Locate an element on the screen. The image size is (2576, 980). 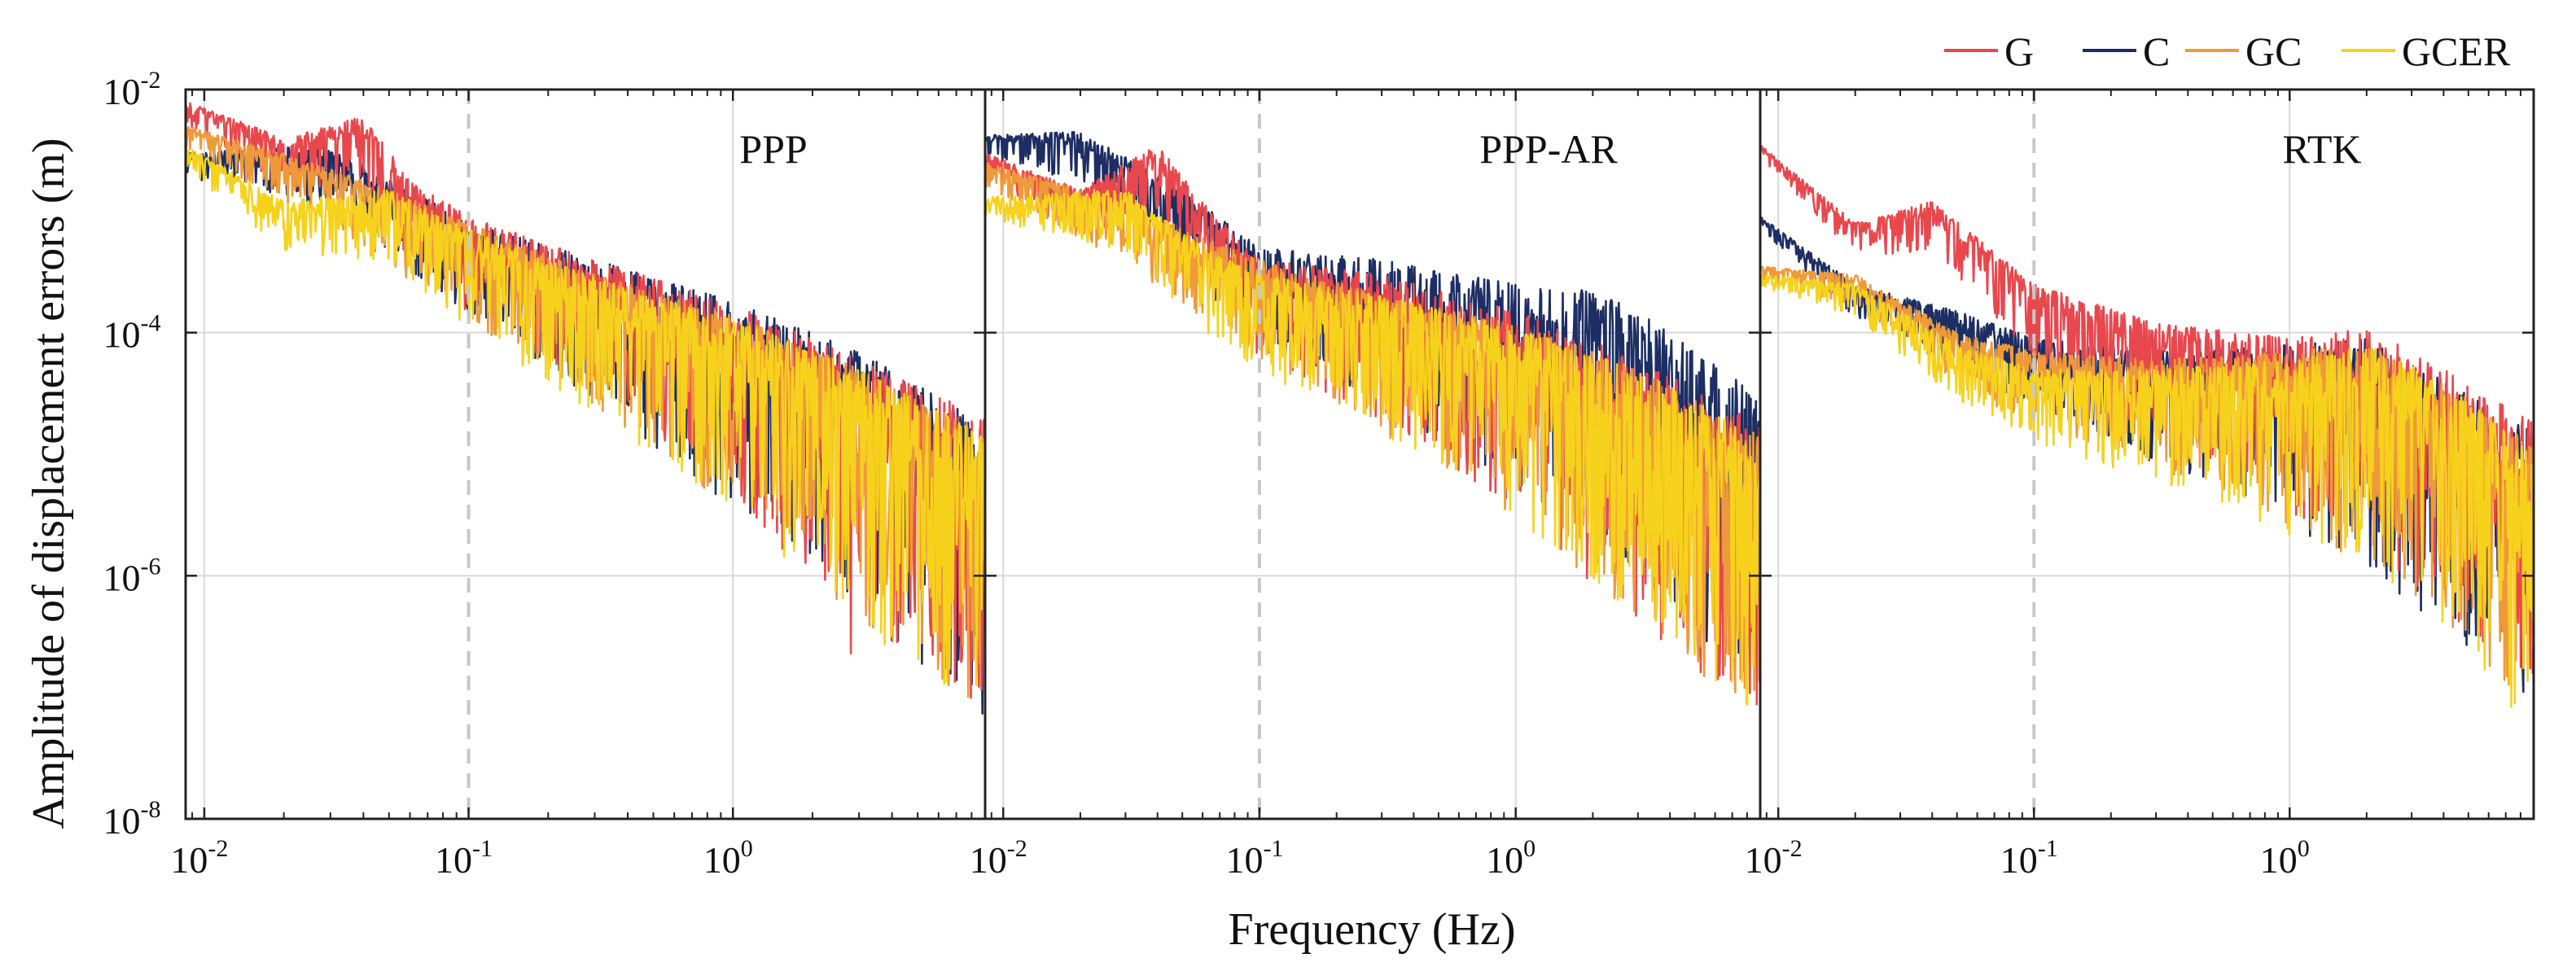
series-line-gcer is located at coordinates (2147, 491).